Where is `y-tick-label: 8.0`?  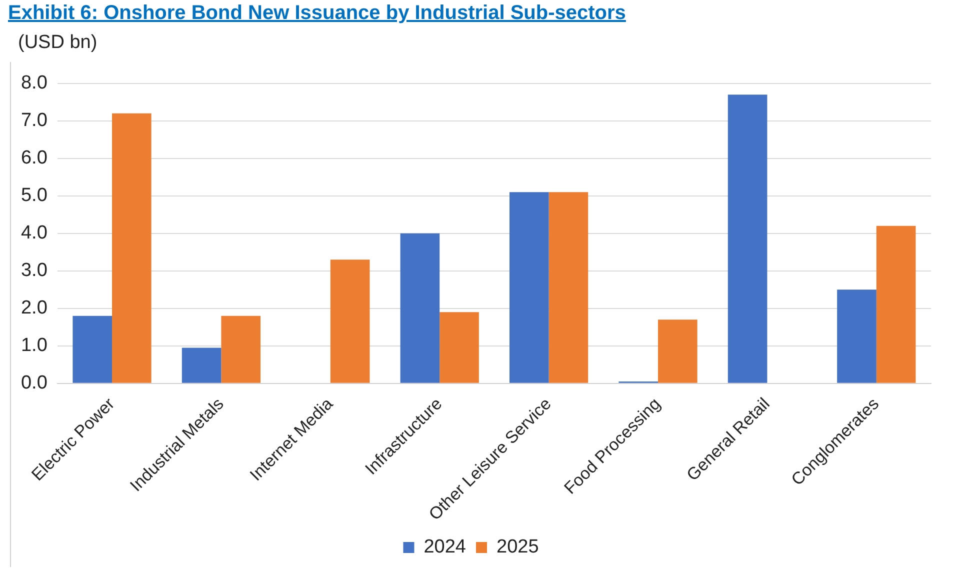
y-tick-label: 8.0 is located at coordinates (34, 83).